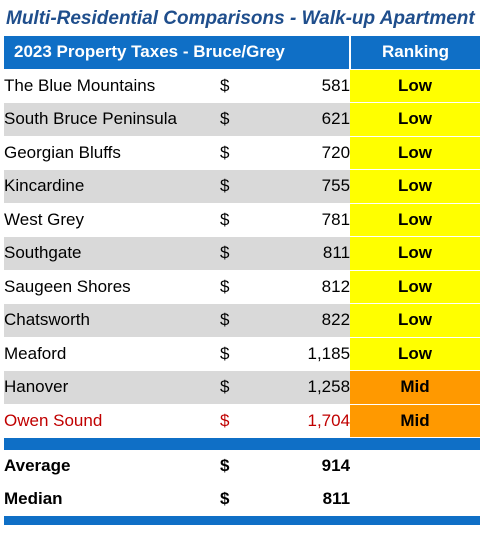 The height and width of the screenshot is (534, 486). What do you see at coordinates (112, 499) in the screenshot?
I see `summary-label: Median` at bounding box center [112, 499].